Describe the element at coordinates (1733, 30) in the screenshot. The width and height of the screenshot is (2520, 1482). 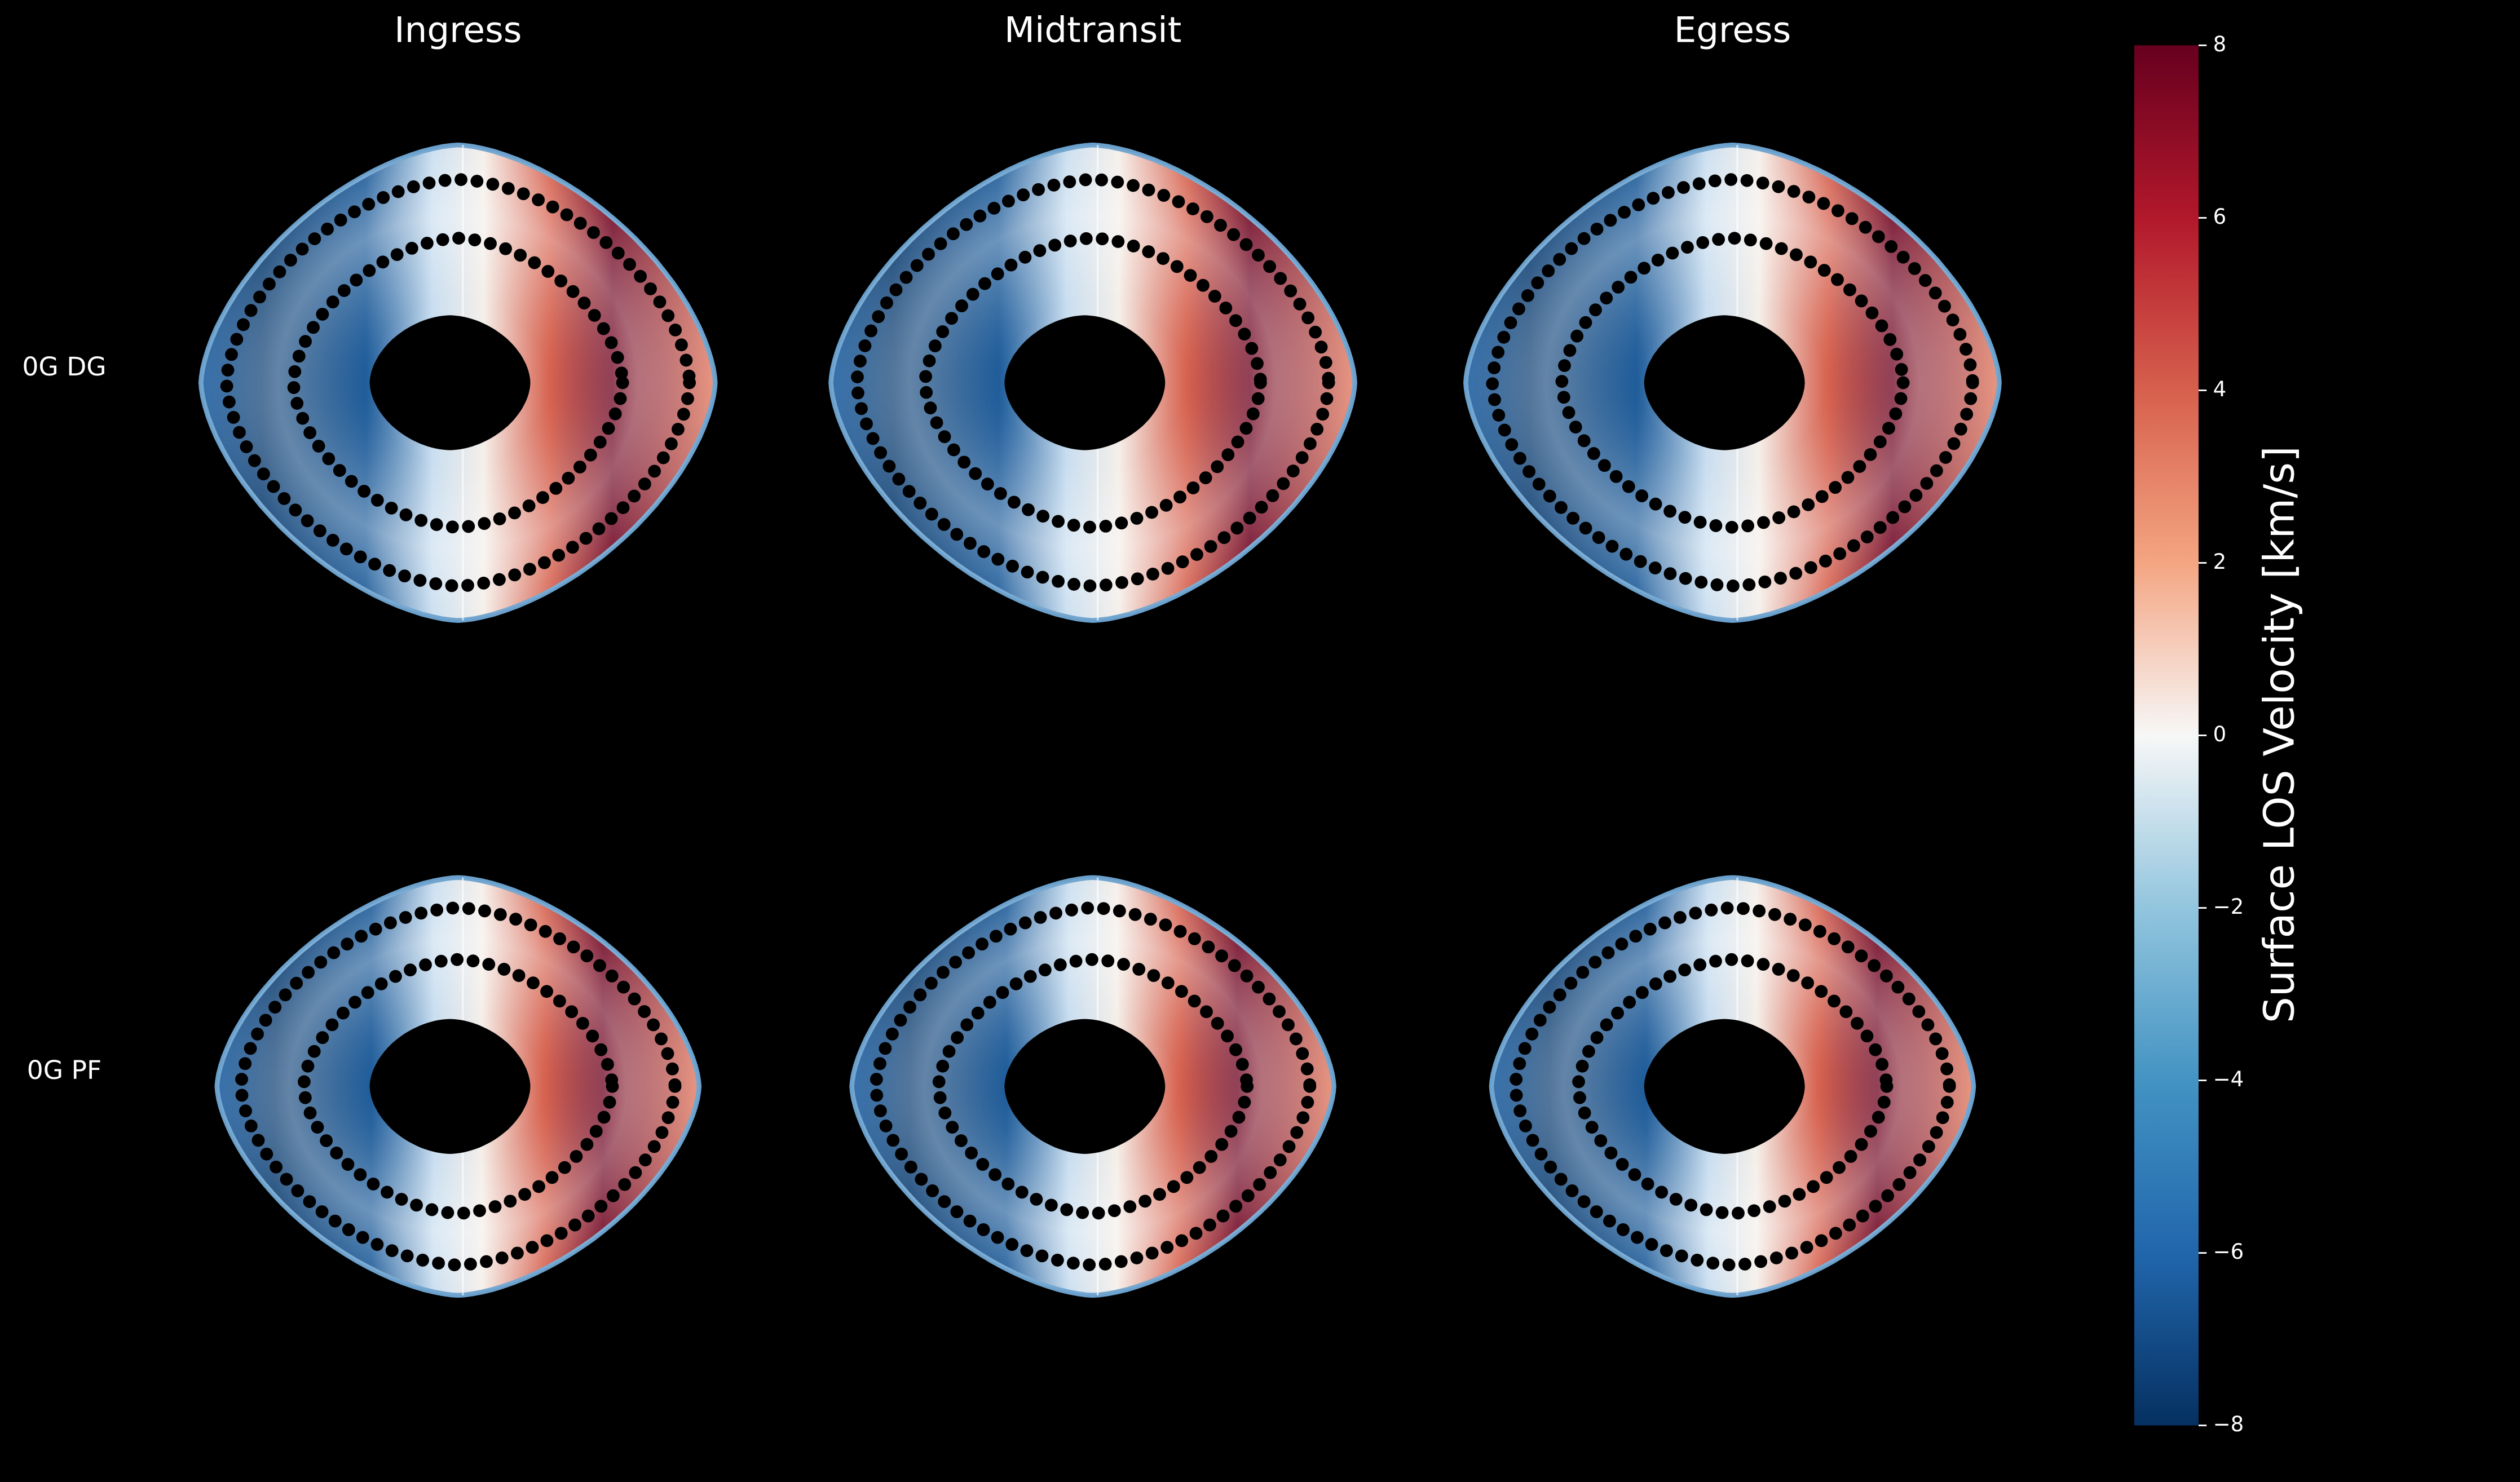
I see `column-title: Egress` at that location.